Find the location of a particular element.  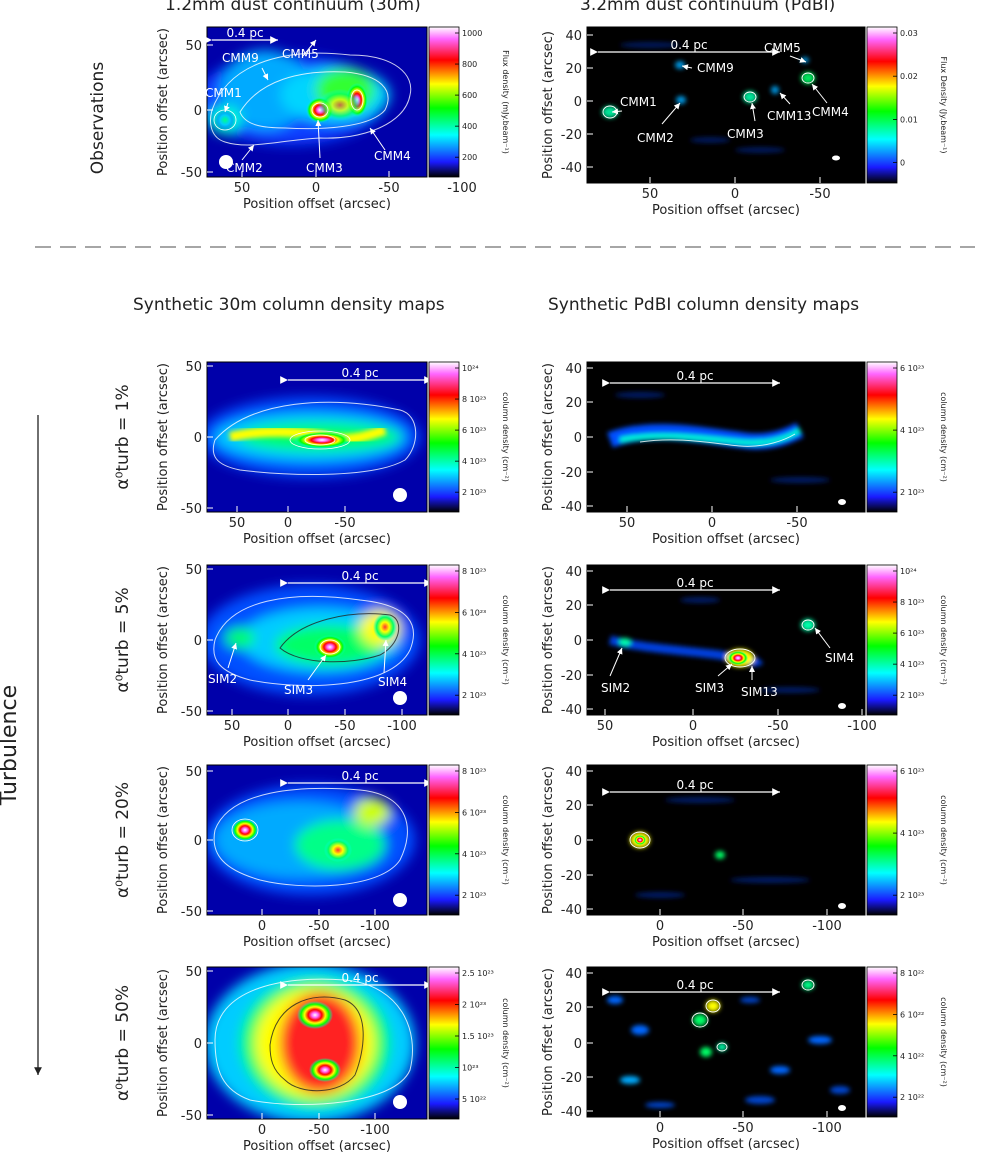

x-tick-label: 0 is located at coordinates (262, 1130).